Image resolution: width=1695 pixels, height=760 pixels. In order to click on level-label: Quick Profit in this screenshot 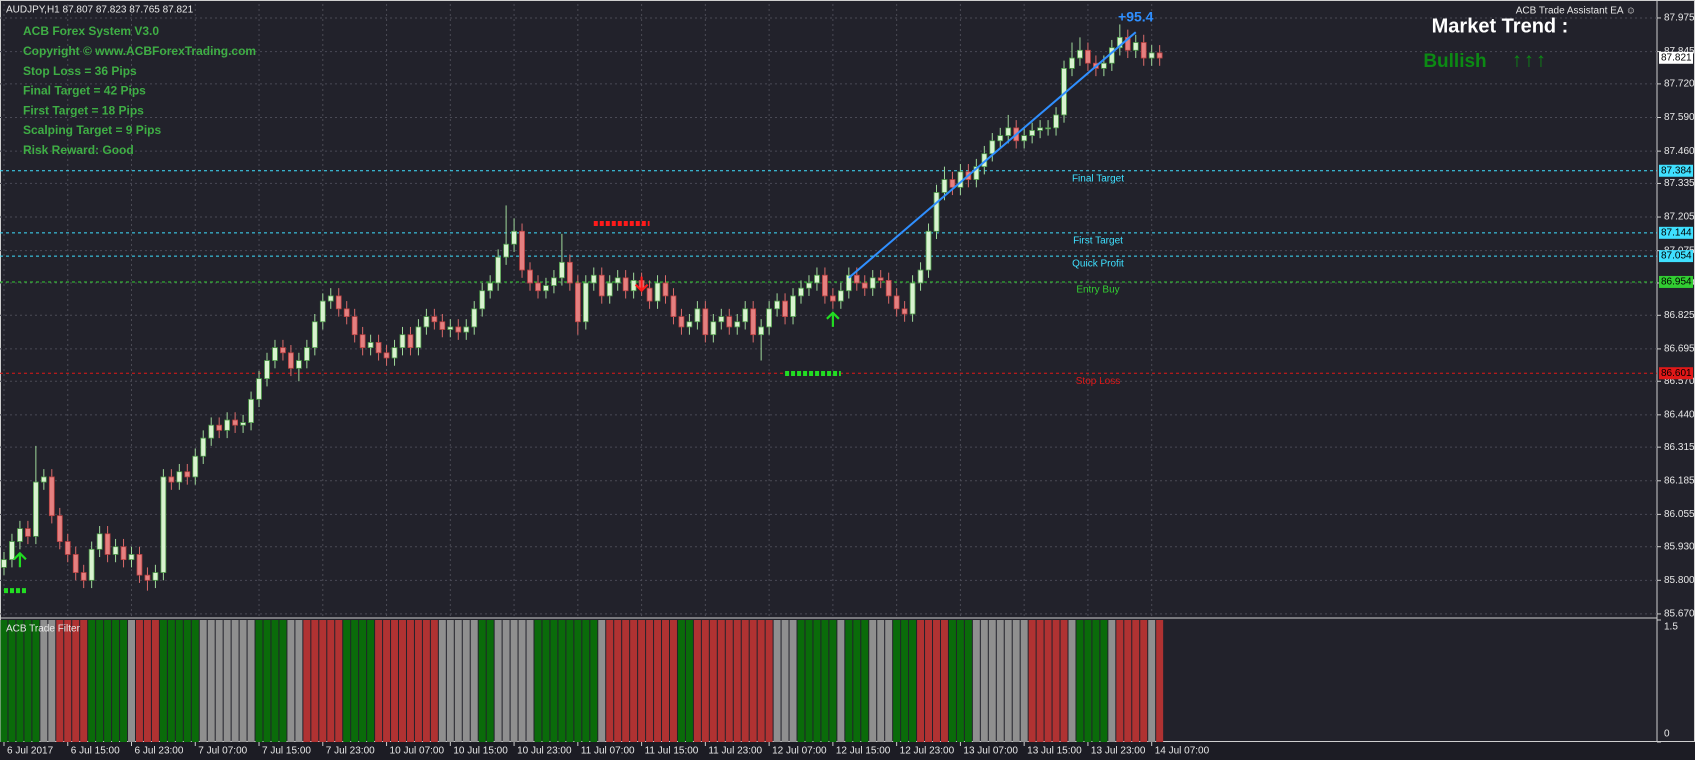, I will do `click(1098, 264)`.